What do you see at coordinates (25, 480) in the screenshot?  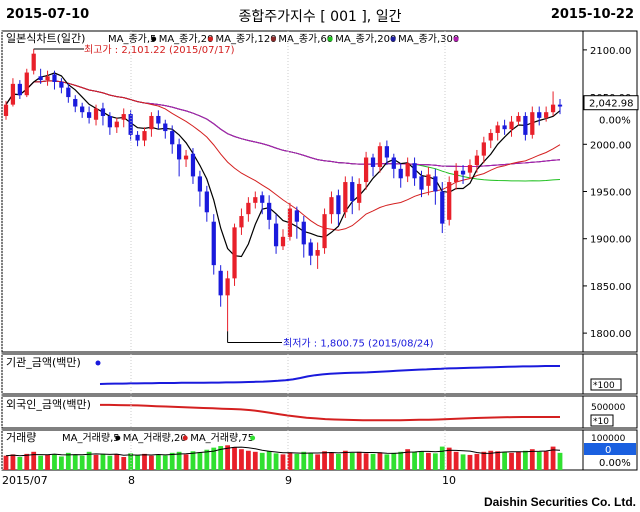 I see `x-tick-label: 2015/07` at bounding box center [25, 480].